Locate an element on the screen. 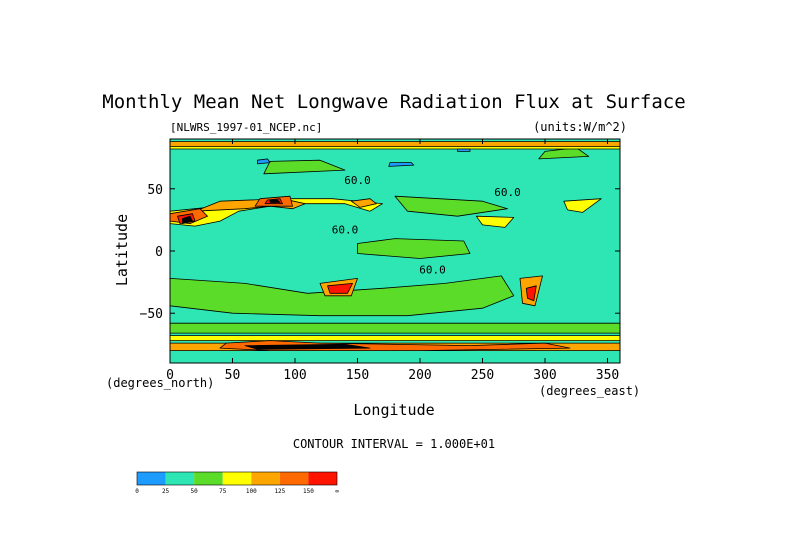  x-tick-label: 350 is located at coordinates (607, 375).